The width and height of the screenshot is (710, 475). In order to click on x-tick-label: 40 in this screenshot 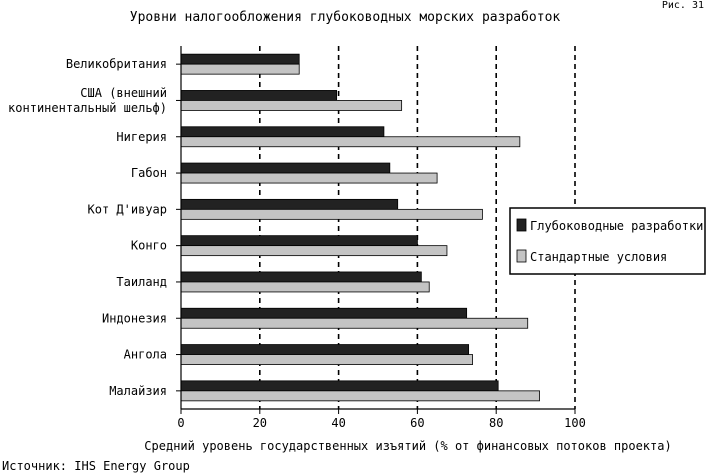, I will do `click(338, 423)`.